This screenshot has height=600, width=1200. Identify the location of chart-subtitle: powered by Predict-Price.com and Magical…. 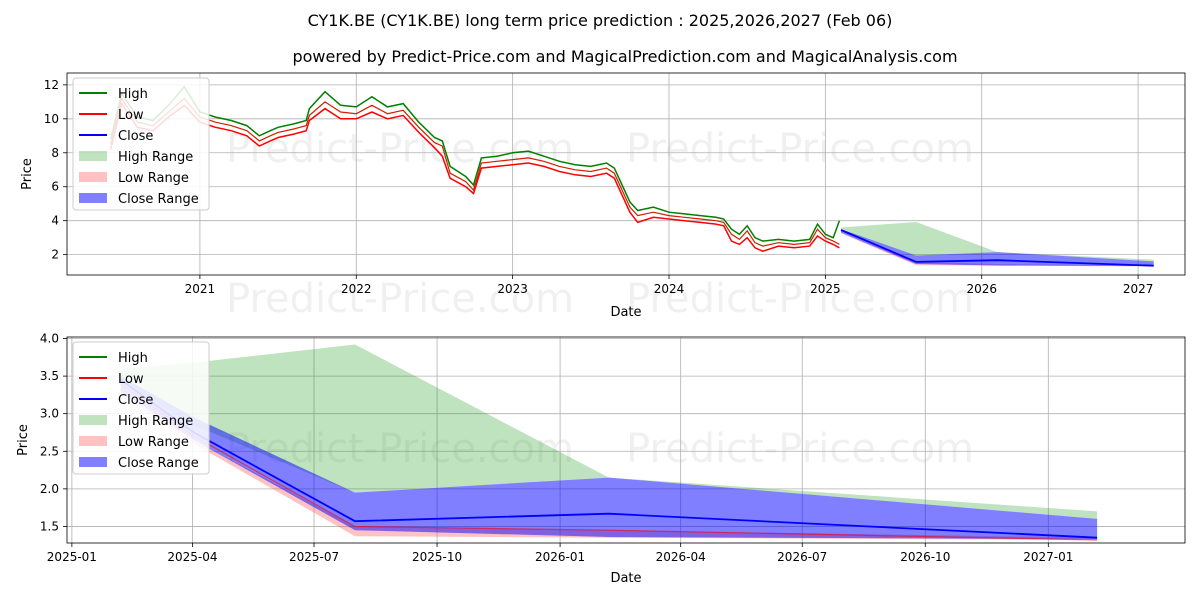
(624, 56).